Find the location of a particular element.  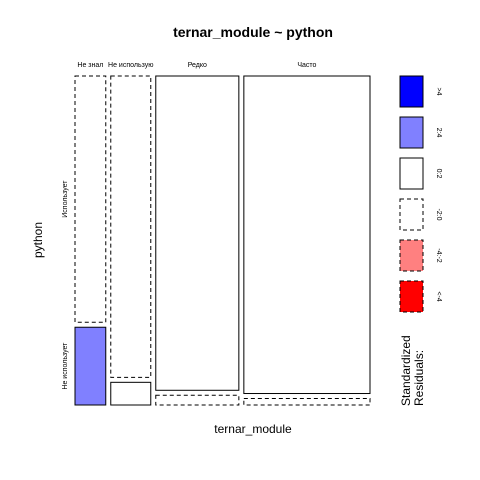

y-axis-label: python is located at coordinates (38, 240).